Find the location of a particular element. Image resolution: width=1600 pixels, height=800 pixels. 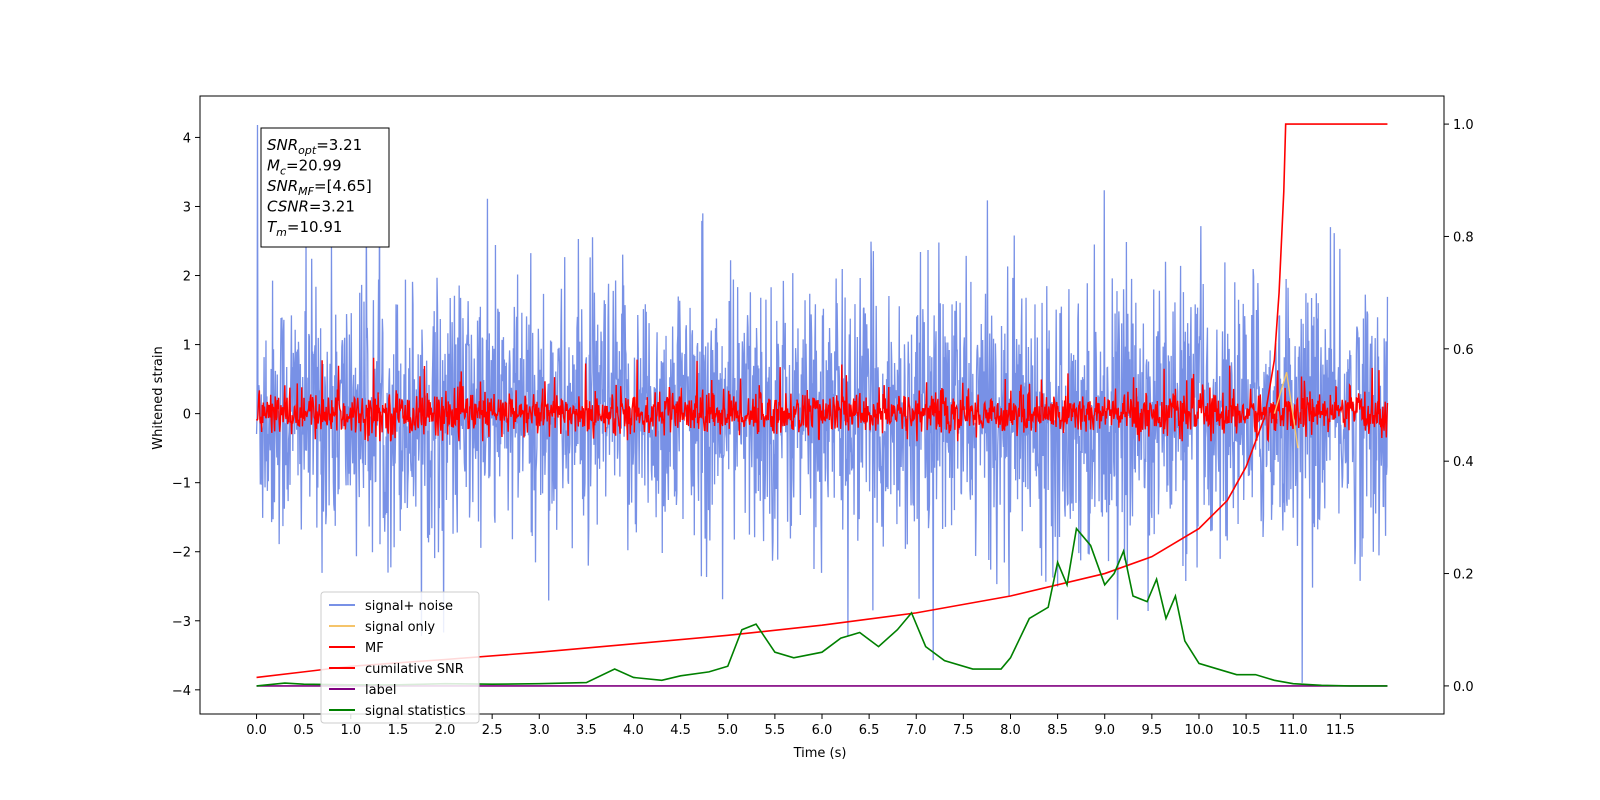

legend-label: signal statistics is located at coordinates (415, 711).